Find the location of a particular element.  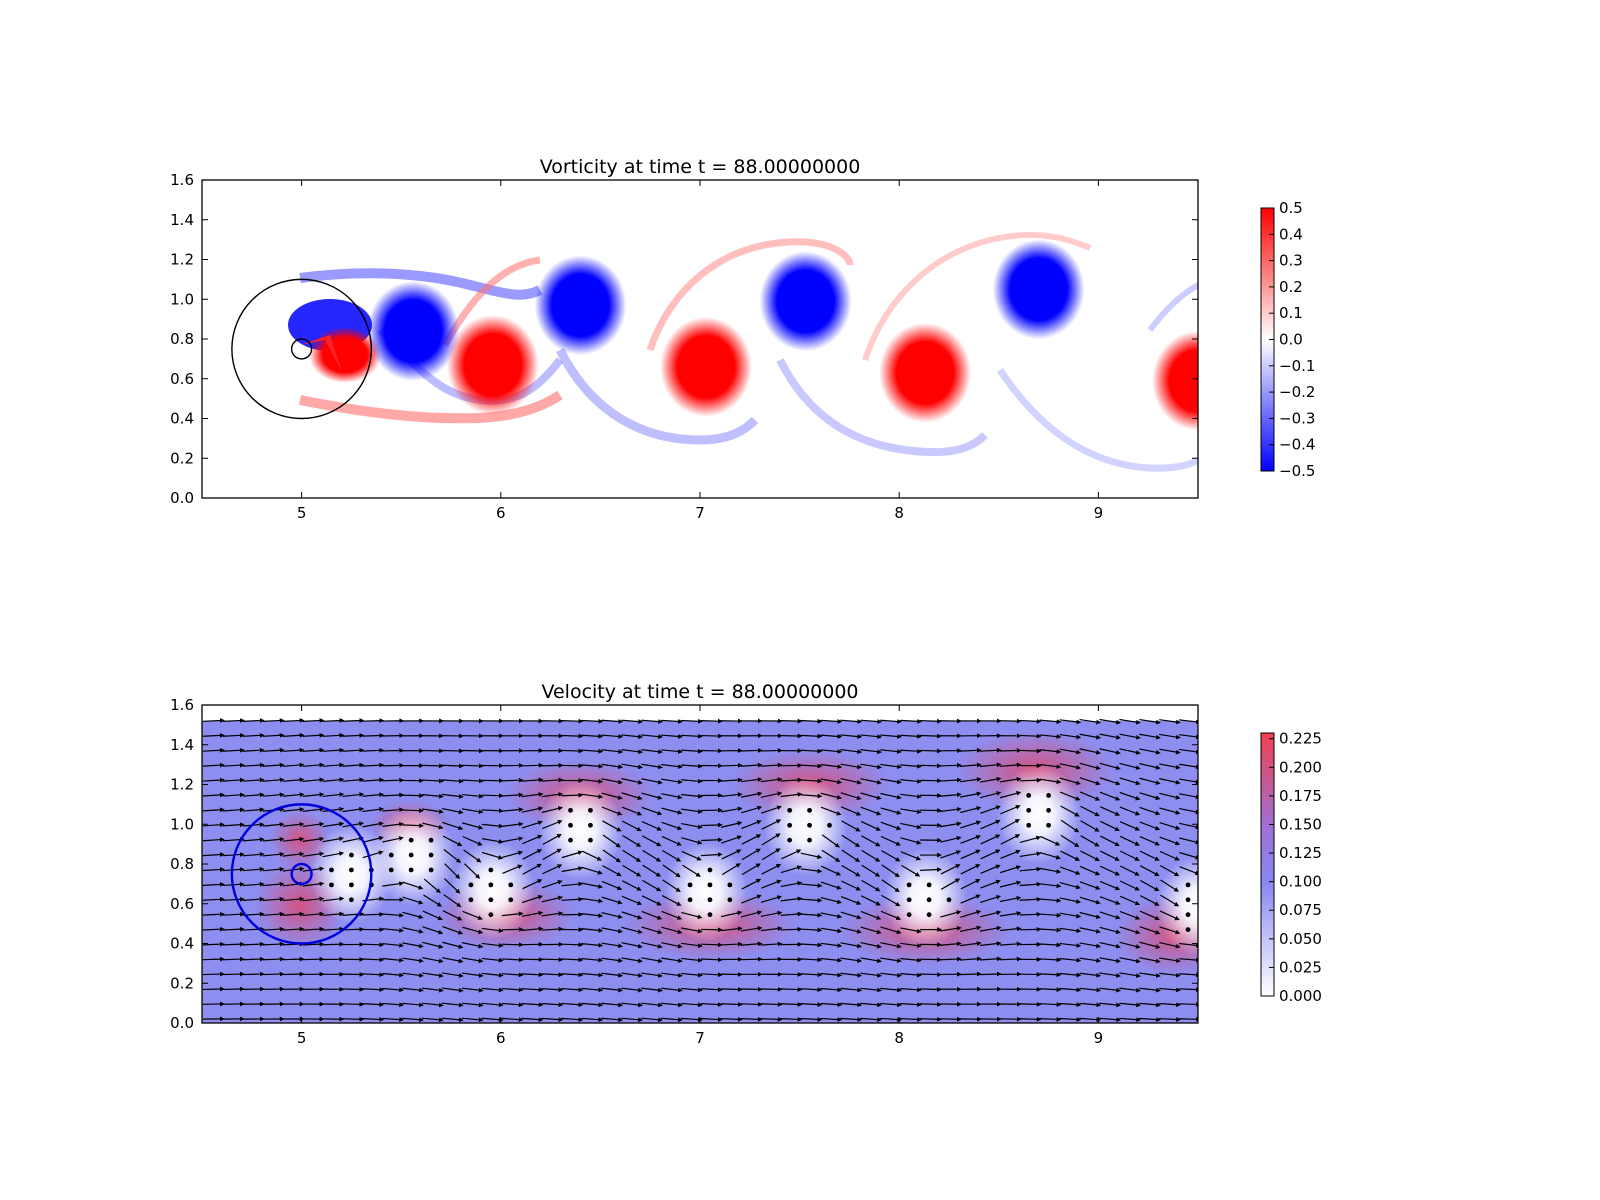

colorbar-tick-label: 0.025 is located at coordinates (1300, 967).